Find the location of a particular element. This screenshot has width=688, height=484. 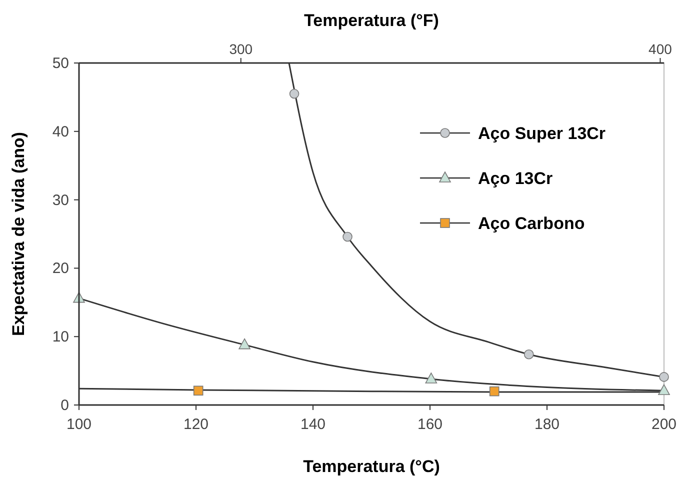

x-axis-title: Temperatura (°C) is located at coordinates (371, 466).